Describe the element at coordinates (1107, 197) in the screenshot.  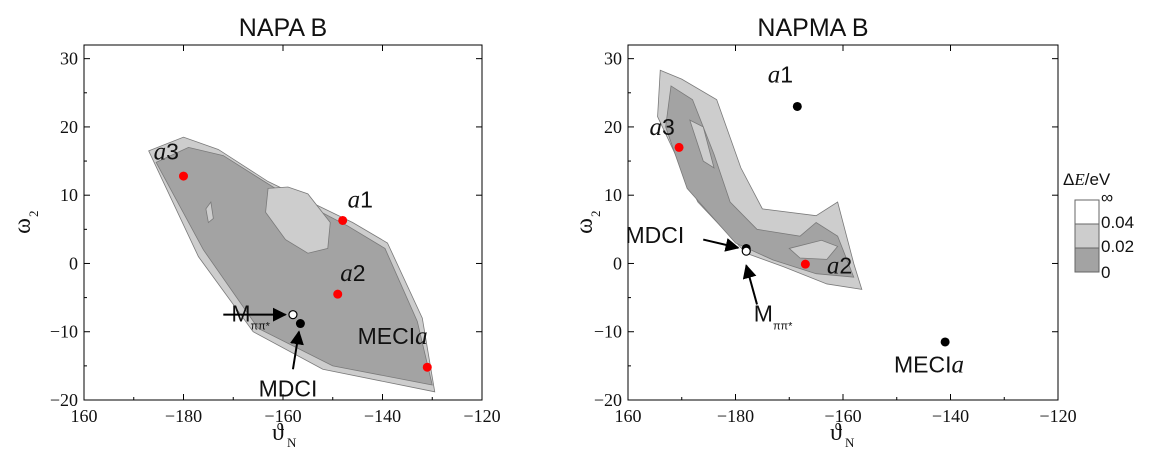
I see `legend-level-inf: ∞` at that location.